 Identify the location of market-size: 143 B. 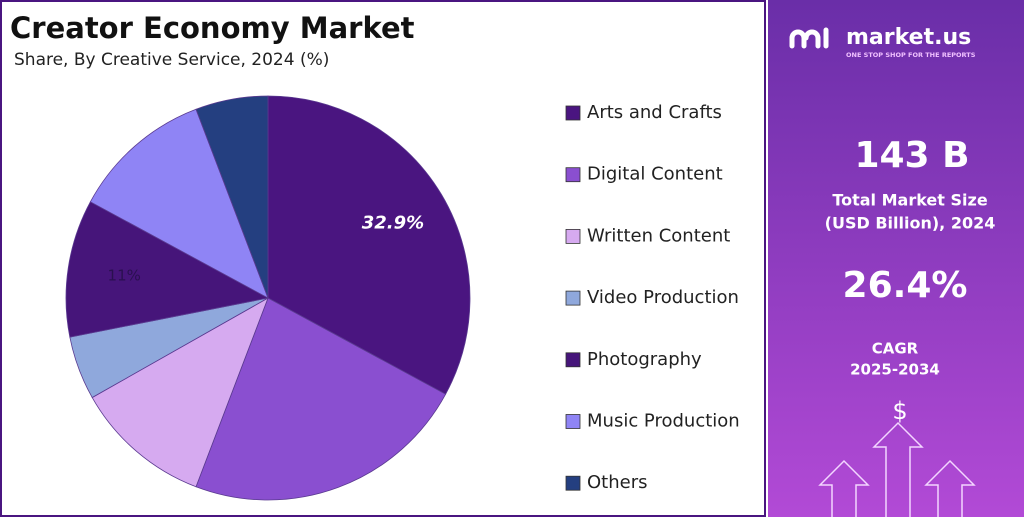
(911, 155).